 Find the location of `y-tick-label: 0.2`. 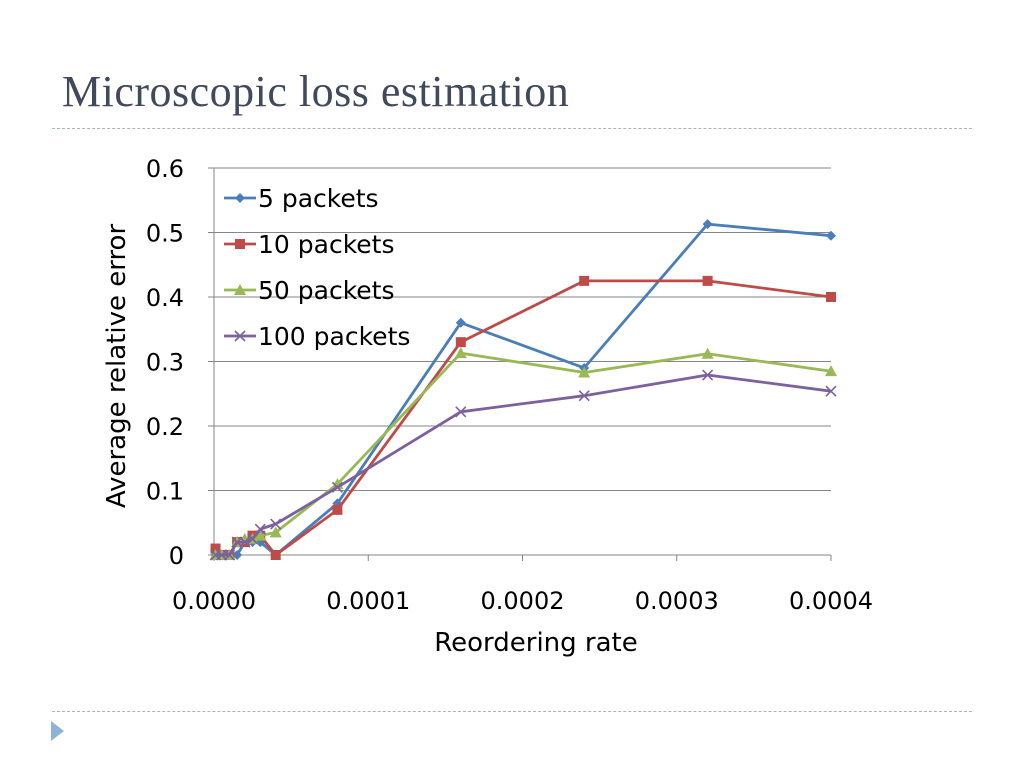

y-tick-label: 0.2 is located at coordinates (165, 427).